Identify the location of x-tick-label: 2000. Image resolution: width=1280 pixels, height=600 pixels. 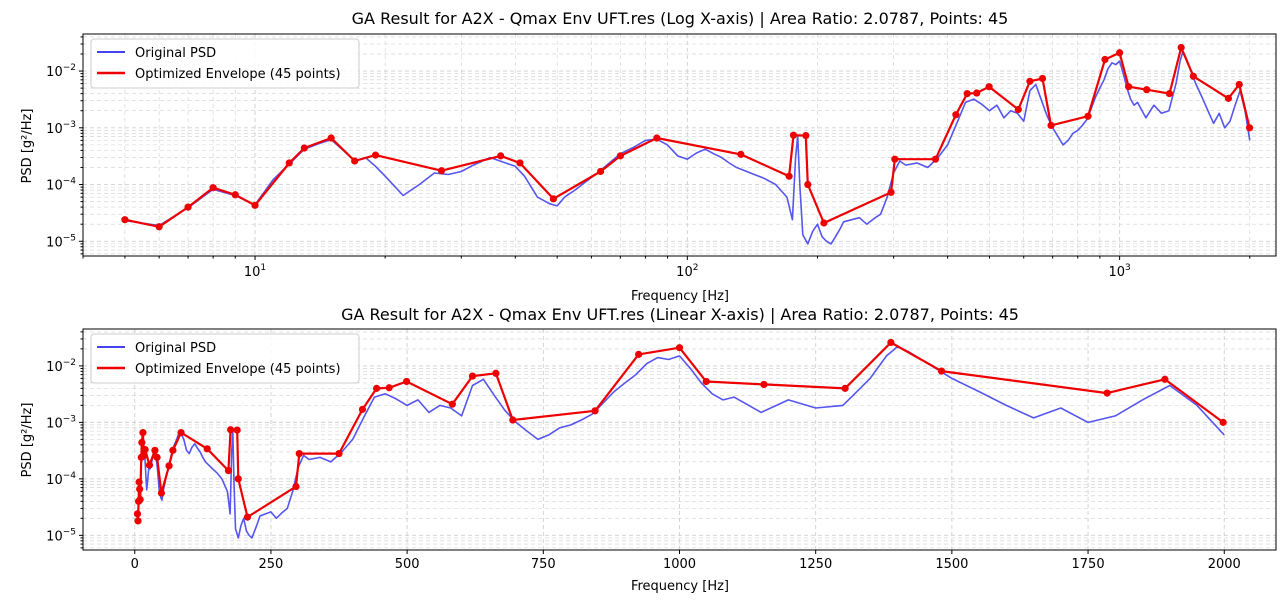
(1224, 564).